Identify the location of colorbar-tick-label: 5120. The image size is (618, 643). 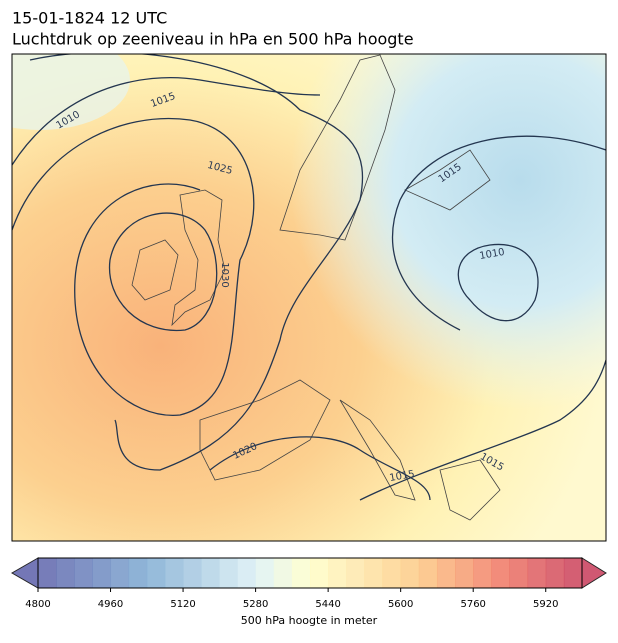
(182, 604).